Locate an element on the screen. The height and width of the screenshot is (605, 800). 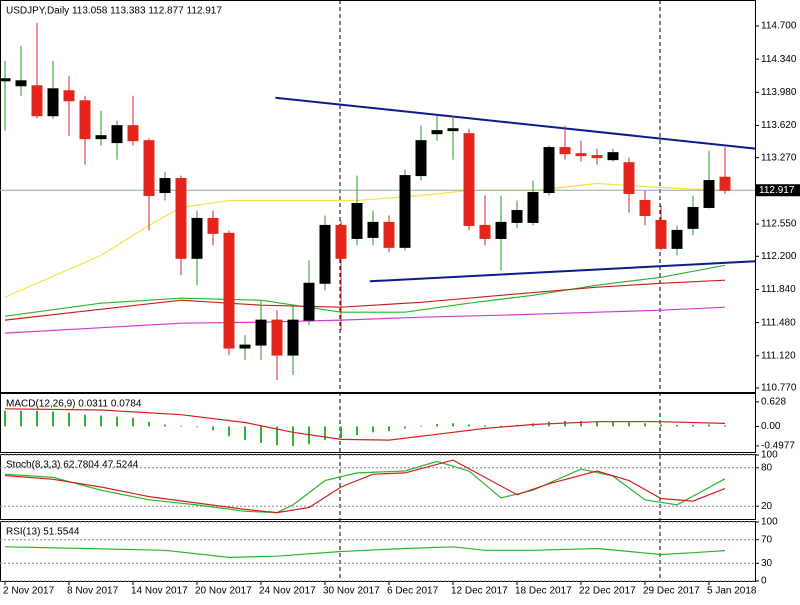
x-tick-label: 8 Nov 2017 is located at coordinates (93, 591).